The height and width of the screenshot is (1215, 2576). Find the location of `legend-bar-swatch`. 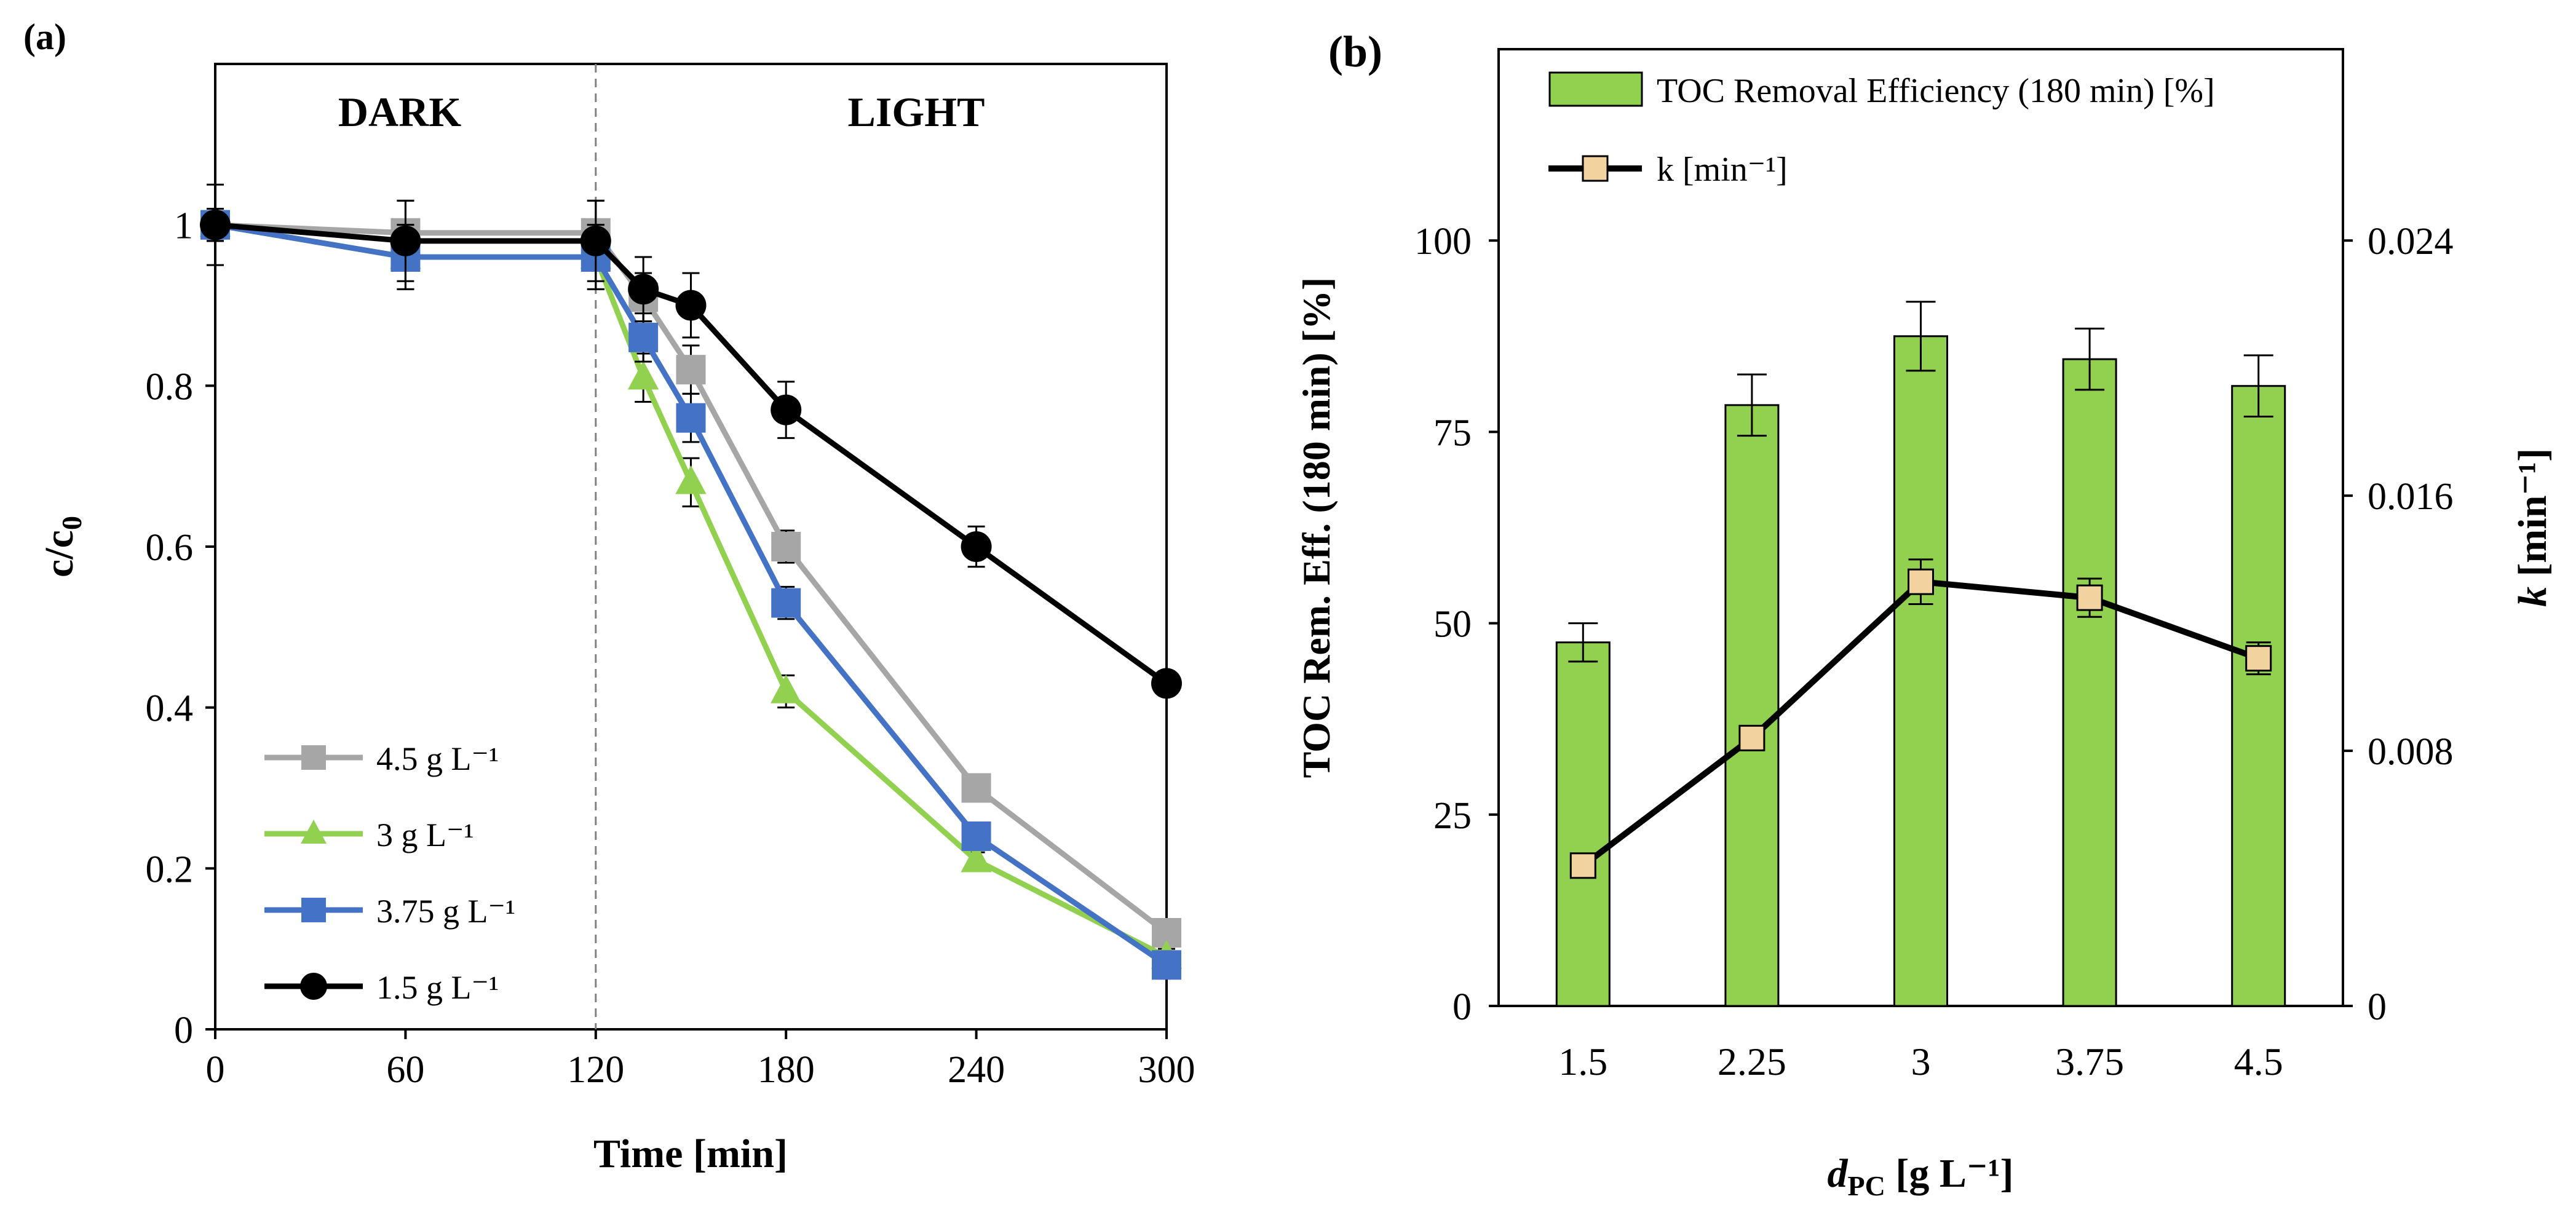

legend-bar-swatch is located at coordinates (1595, 89).